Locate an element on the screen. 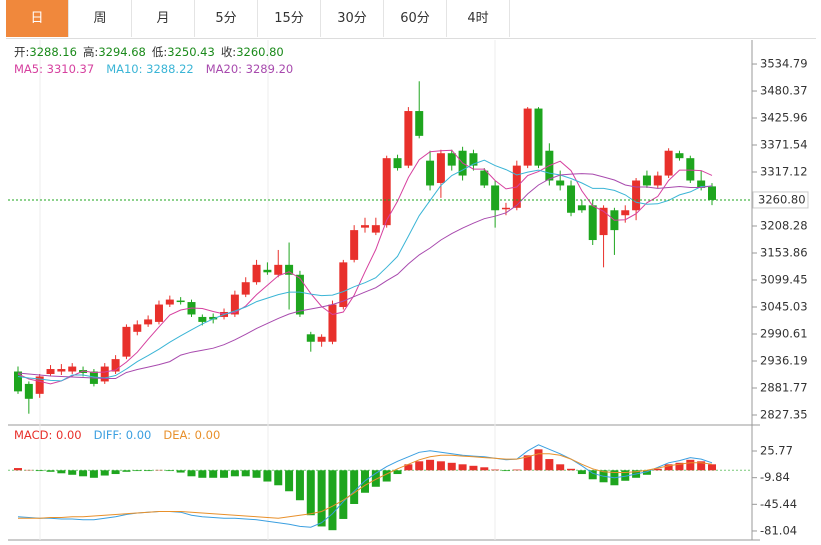 The image size is (821, 545). y-tick-label: -45.44 is located at coordinates (778, 504).